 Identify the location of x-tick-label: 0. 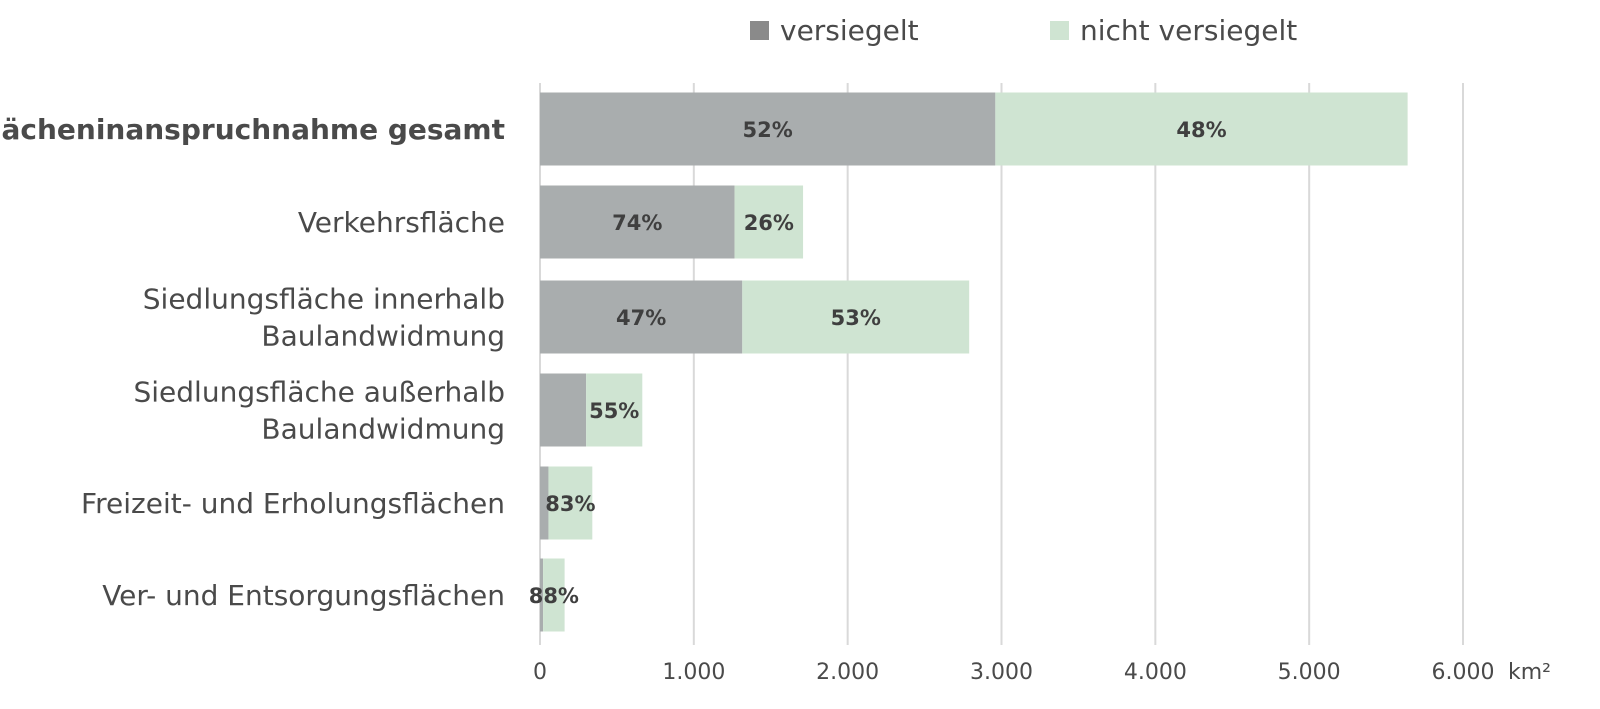
(540, 672).